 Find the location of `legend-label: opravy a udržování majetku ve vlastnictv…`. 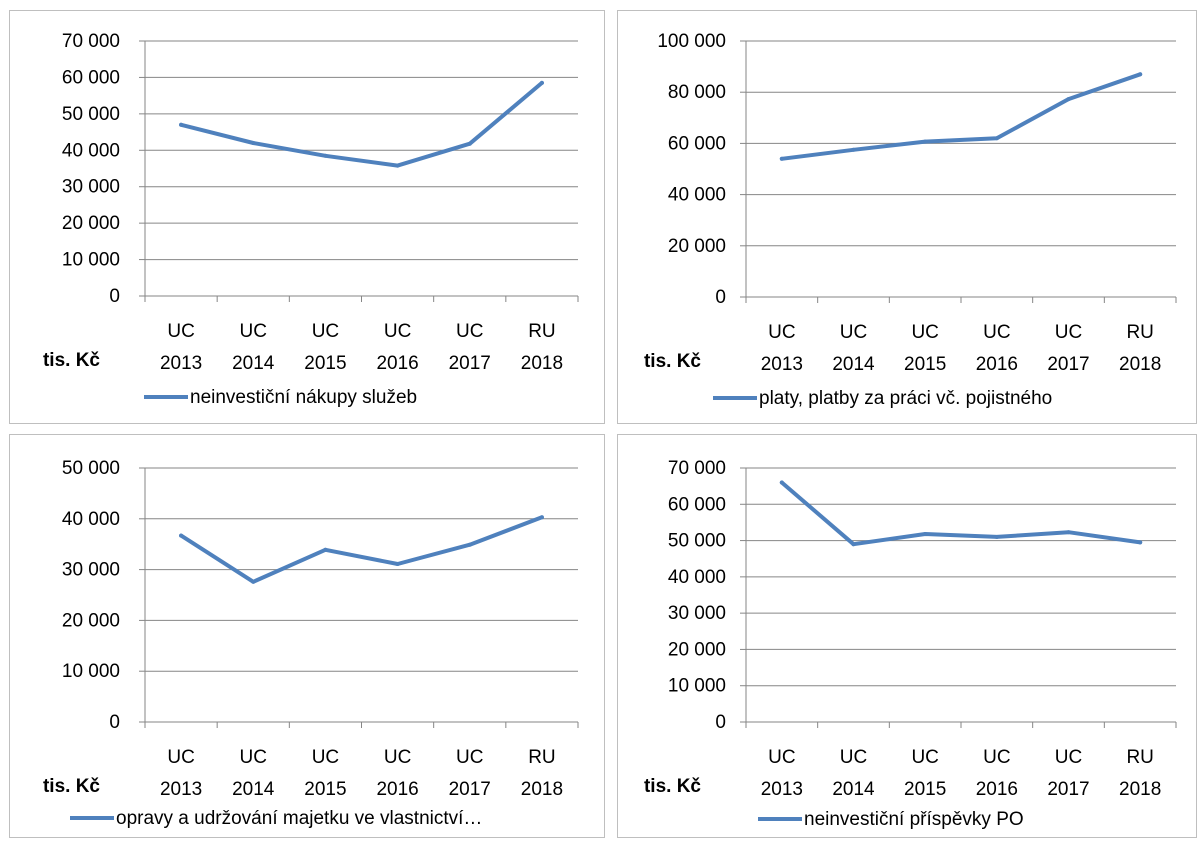

legend-label: opravy a udržování majetku ve vlastnictv… is located at coordinates (299, 818).